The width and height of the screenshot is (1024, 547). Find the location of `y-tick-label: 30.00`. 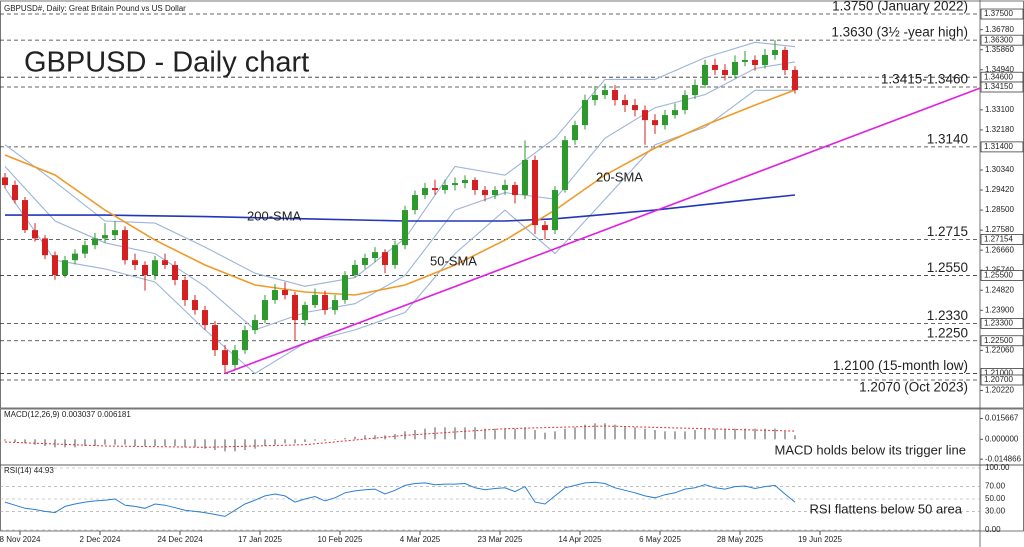

y-tick-label: 30.00 is located at coordinates (995, 511).